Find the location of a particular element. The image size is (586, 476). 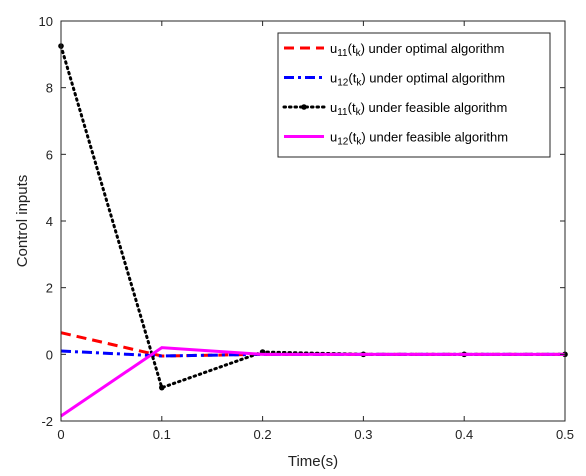

legend-entry-3: u11(tk) under feasible algorithm is located at coordinates (418, 109).